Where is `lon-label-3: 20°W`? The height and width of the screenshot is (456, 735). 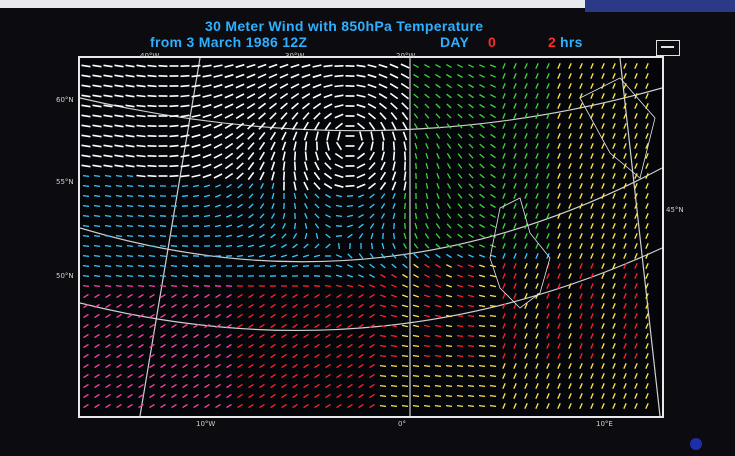
lon-label-3: 20°W is located at coordinates (406, 56).